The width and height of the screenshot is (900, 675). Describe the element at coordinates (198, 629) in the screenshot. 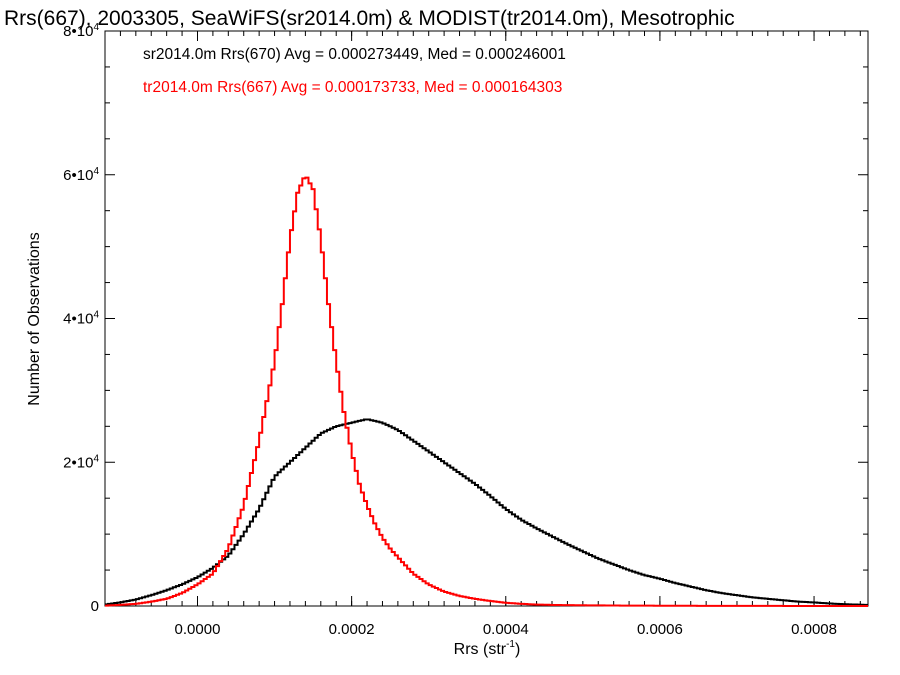

I see `x-tick-label: 0.0000` at that location.